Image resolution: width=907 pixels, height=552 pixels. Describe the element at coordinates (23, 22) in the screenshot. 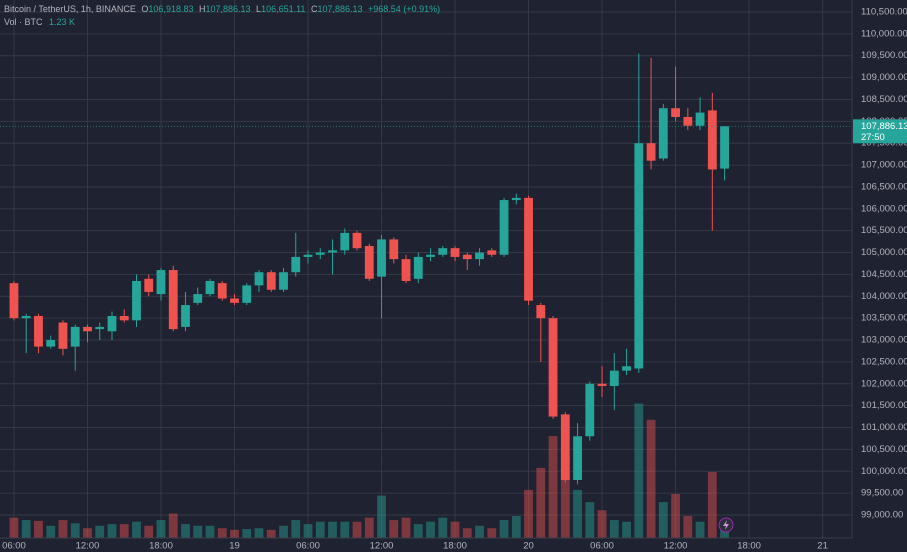

I see `volume-label: Vol · BTC` at that location.